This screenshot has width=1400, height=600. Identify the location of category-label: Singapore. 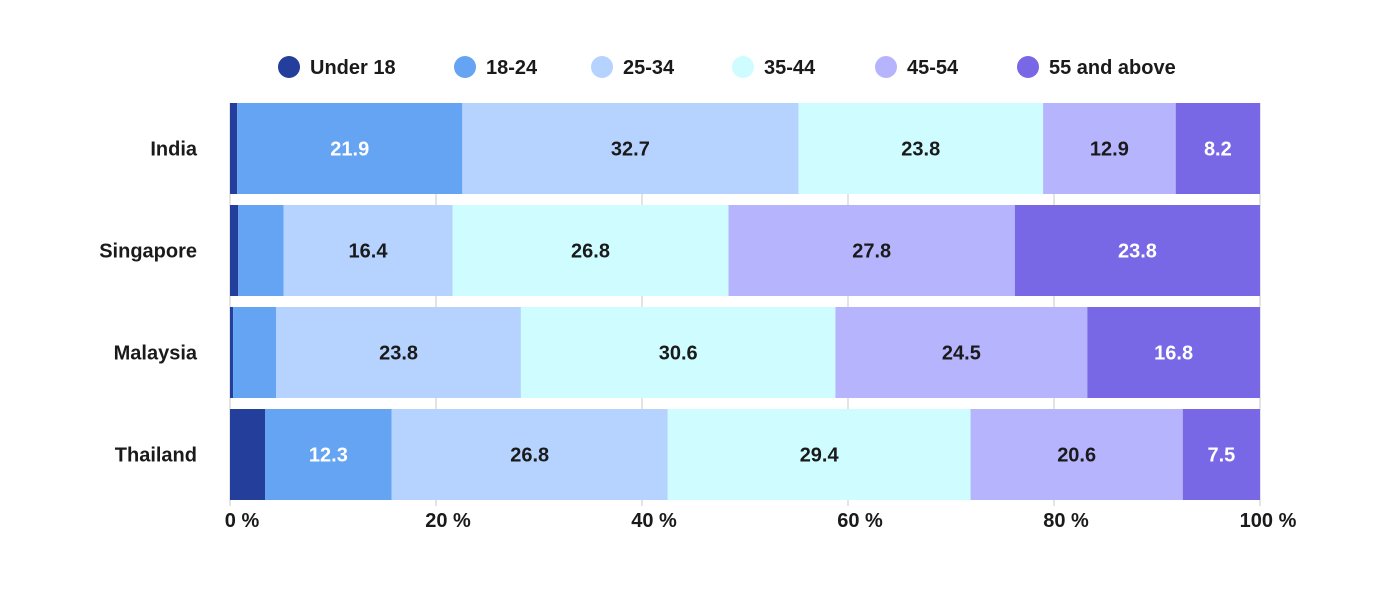
(148, 252).